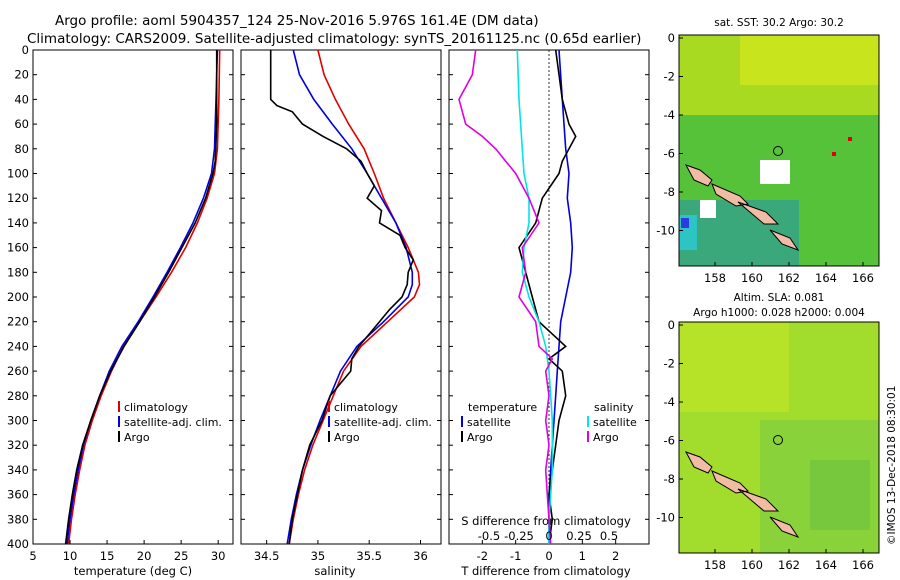  Describe the element at coordinates (535, 297) in the screenshot. I see `series-line-salinity-satellite` at that location.